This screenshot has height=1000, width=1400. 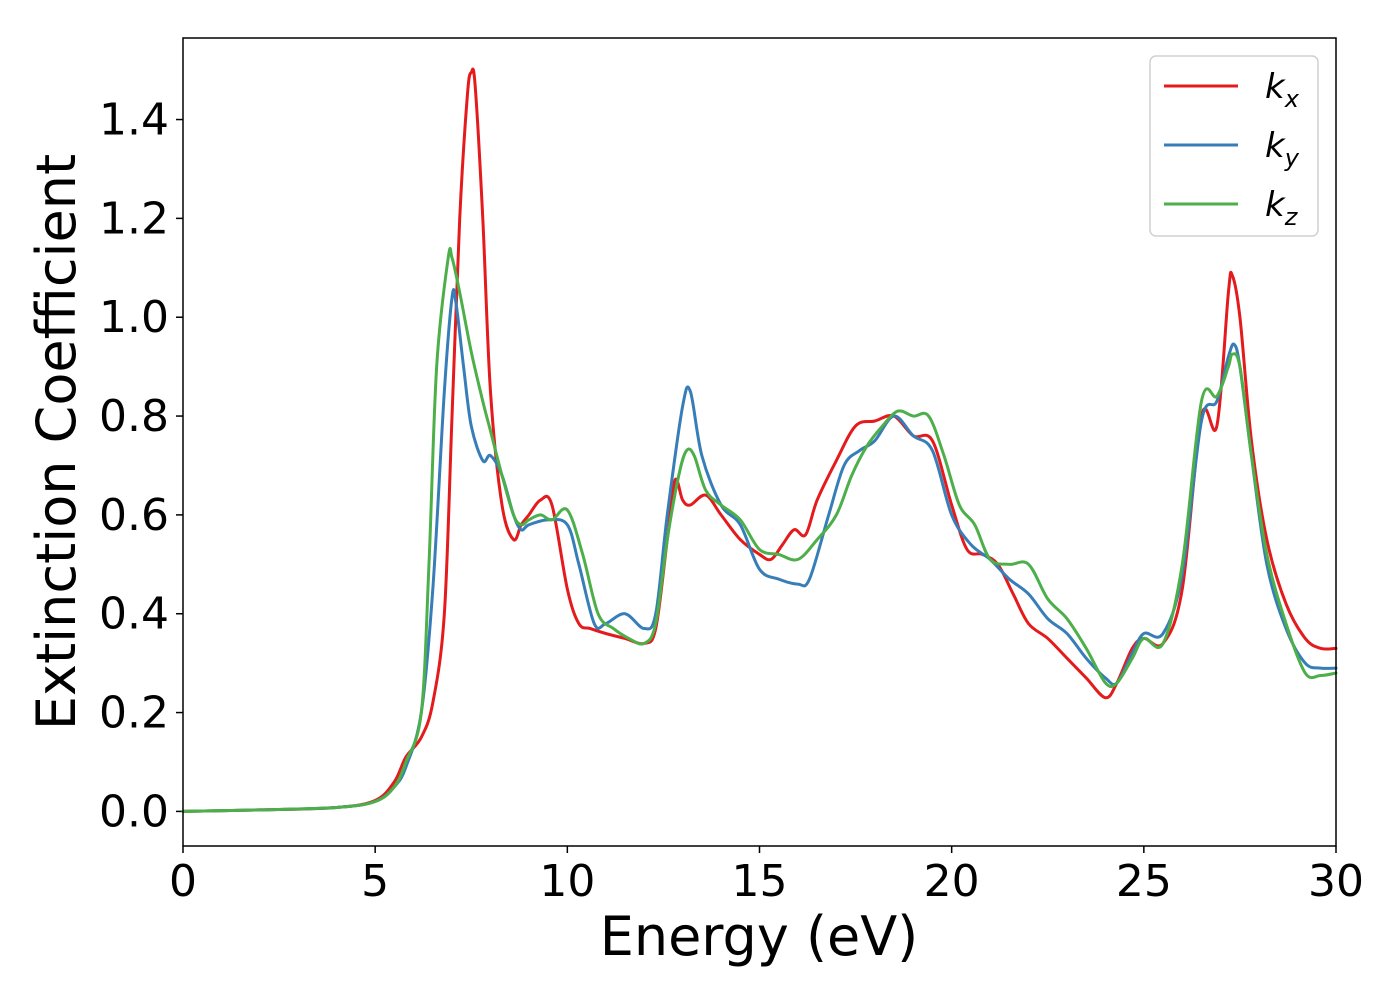 I want to click on y-tick-label: 0.8, so click(x=134, y=416).